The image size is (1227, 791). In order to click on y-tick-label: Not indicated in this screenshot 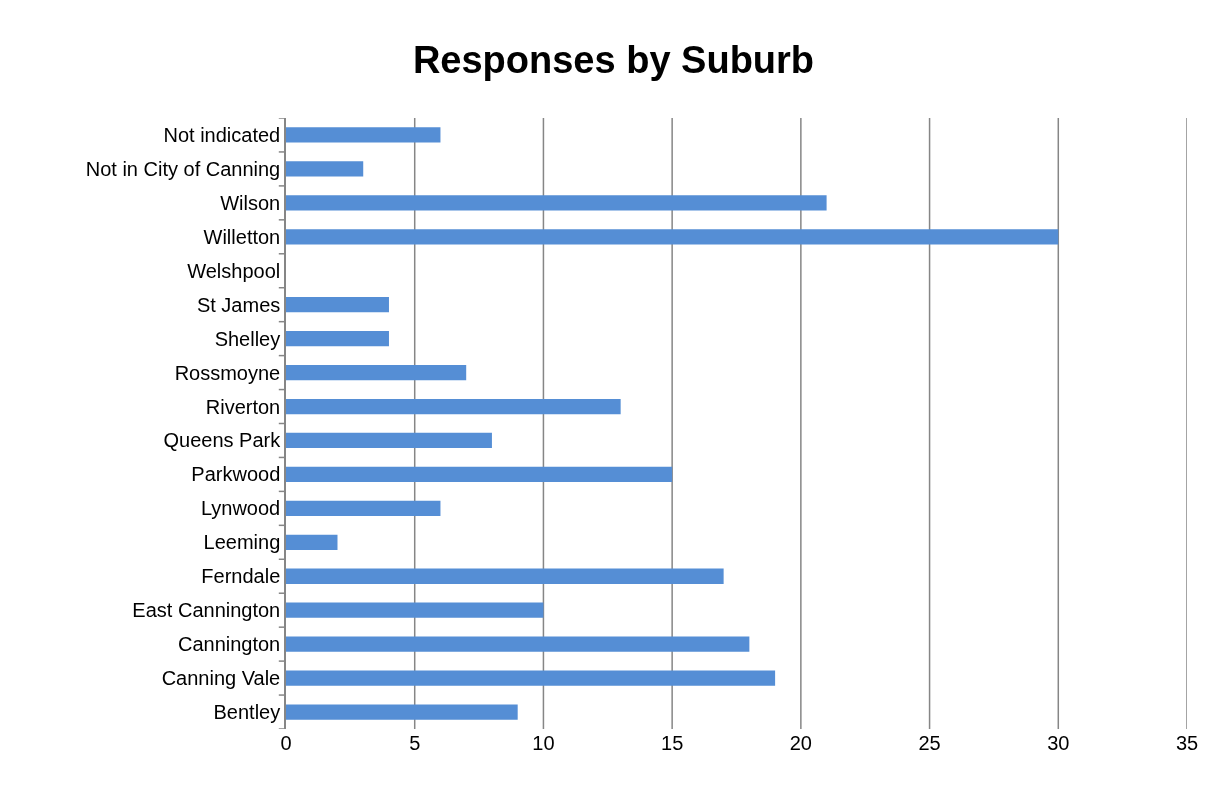, I will do `click(222, 134)`.